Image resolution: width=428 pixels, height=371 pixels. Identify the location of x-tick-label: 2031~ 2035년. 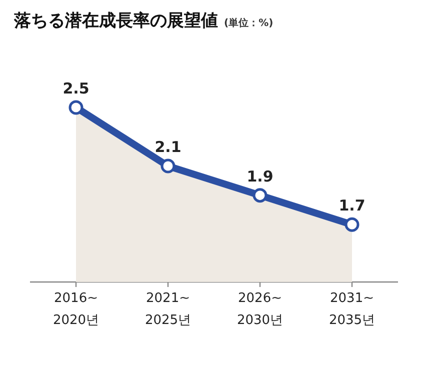
(352, 309).